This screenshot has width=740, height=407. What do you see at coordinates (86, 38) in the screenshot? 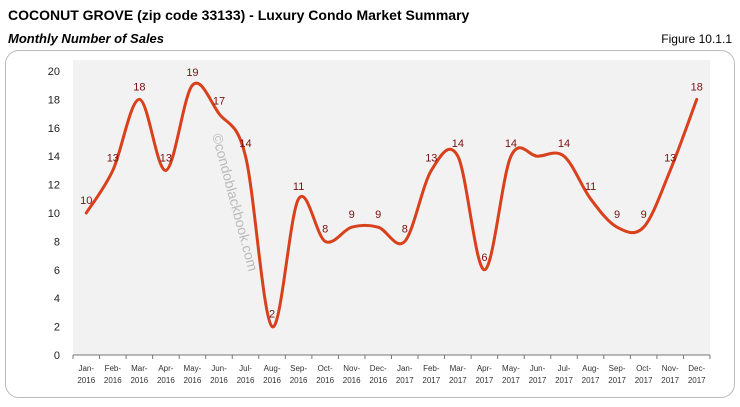
I see `chart-subtitle: Monthly Number of Sales` at bounding box center [86, 38].